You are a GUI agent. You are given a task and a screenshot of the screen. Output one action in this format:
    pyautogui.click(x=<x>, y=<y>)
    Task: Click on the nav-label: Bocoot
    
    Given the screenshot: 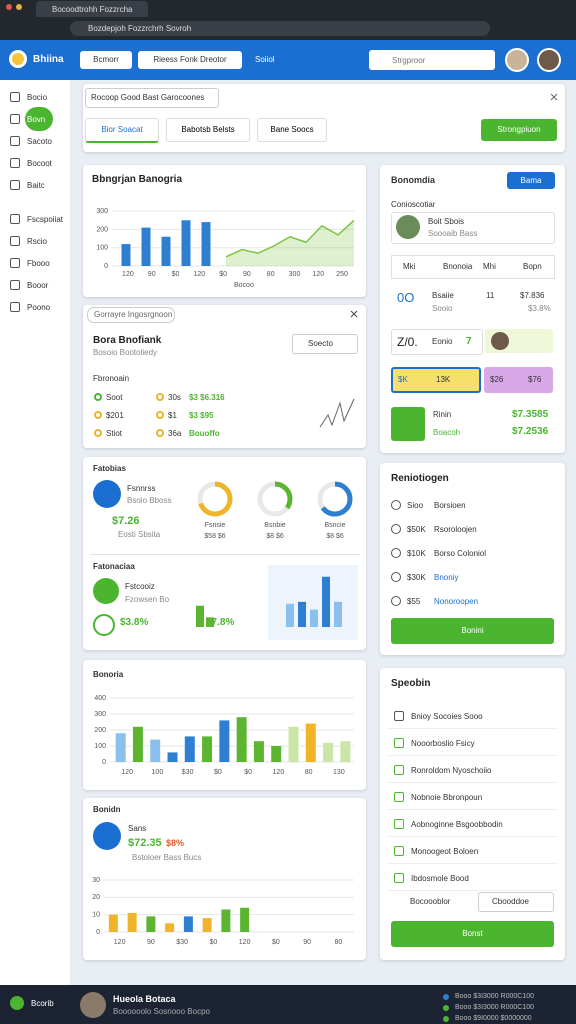 What is the action you would take?
    pyautogui.click(x=39, y=163)
    